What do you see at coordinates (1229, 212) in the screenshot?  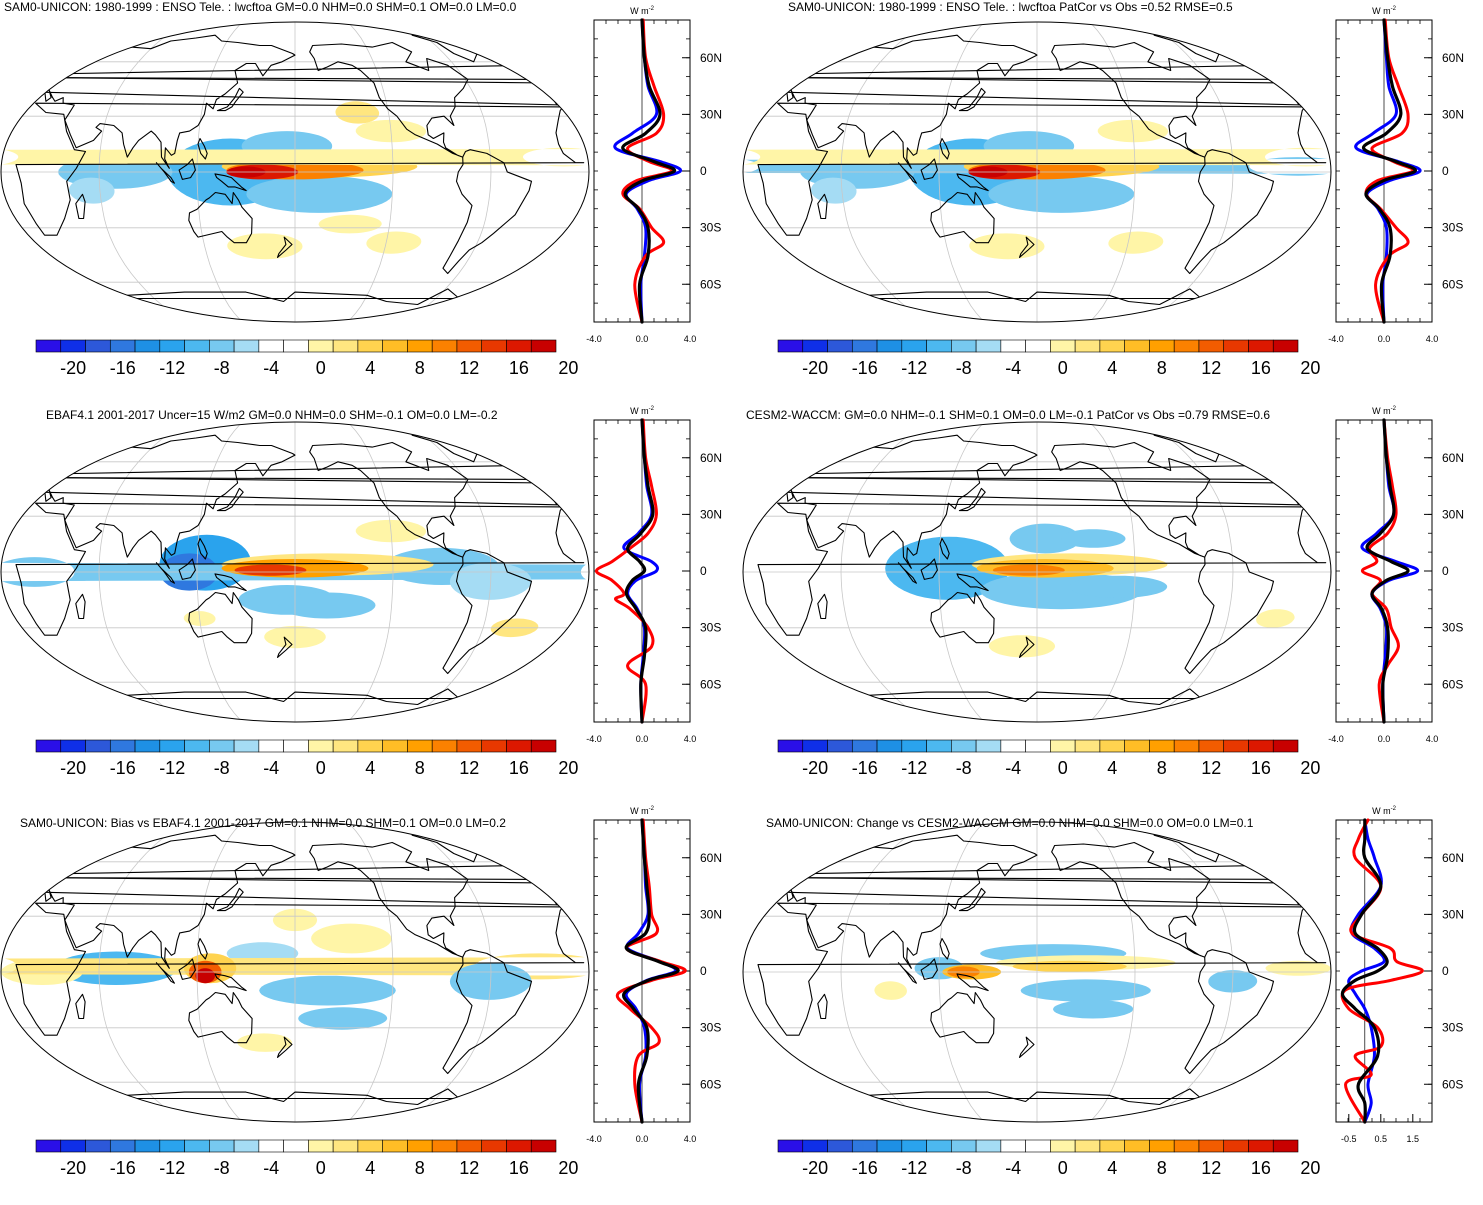 I see `coastline-south-america` at bounding box center [1229, 212].